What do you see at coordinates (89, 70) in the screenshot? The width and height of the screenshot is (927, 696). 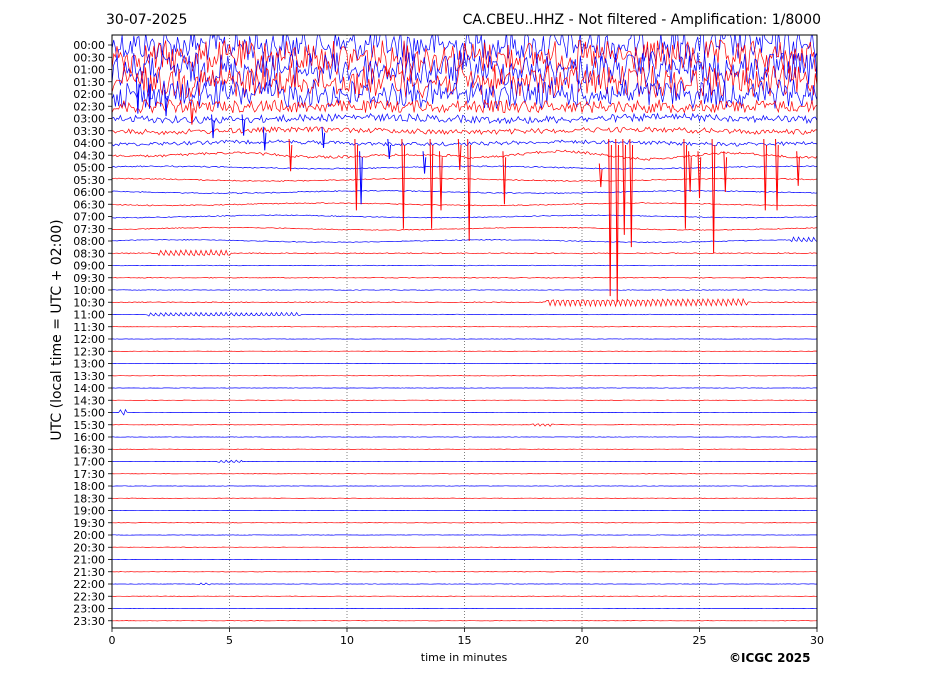 I see `y-tick-label: 01:00` at bounding box center [89, 70].